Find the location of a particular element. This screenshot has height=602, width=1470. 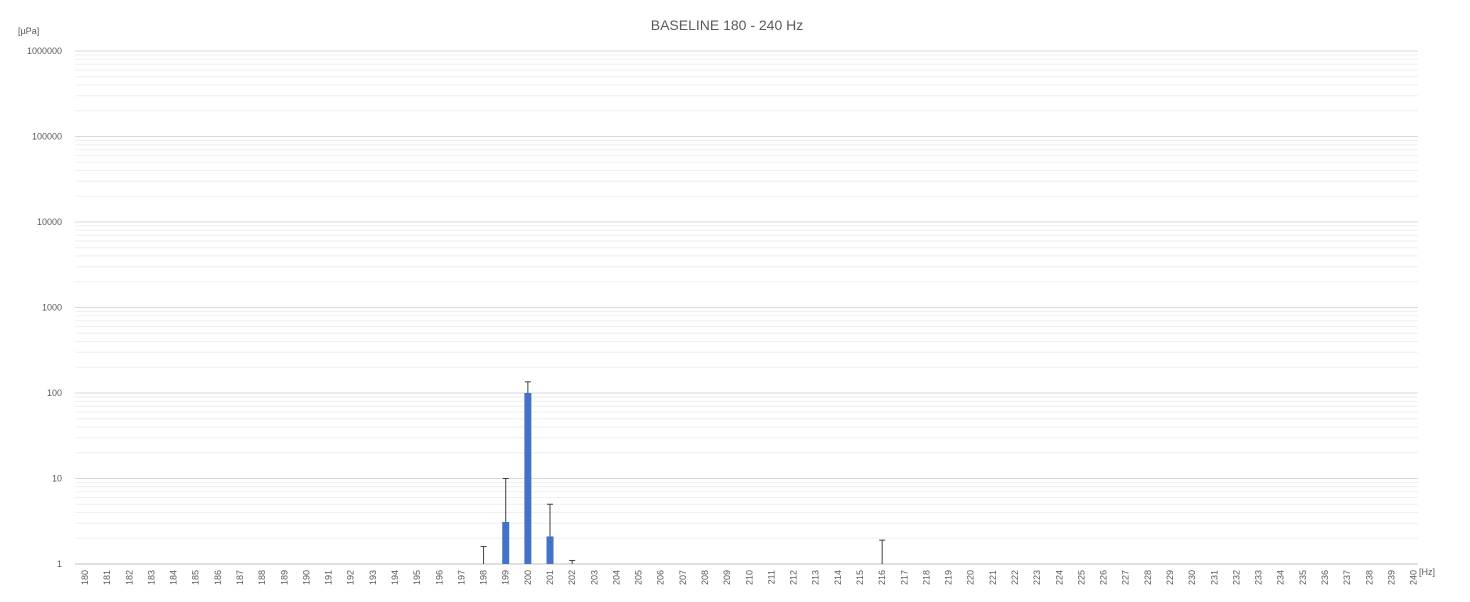

x-tick-label: 206 is located at coordinates (661, 577).